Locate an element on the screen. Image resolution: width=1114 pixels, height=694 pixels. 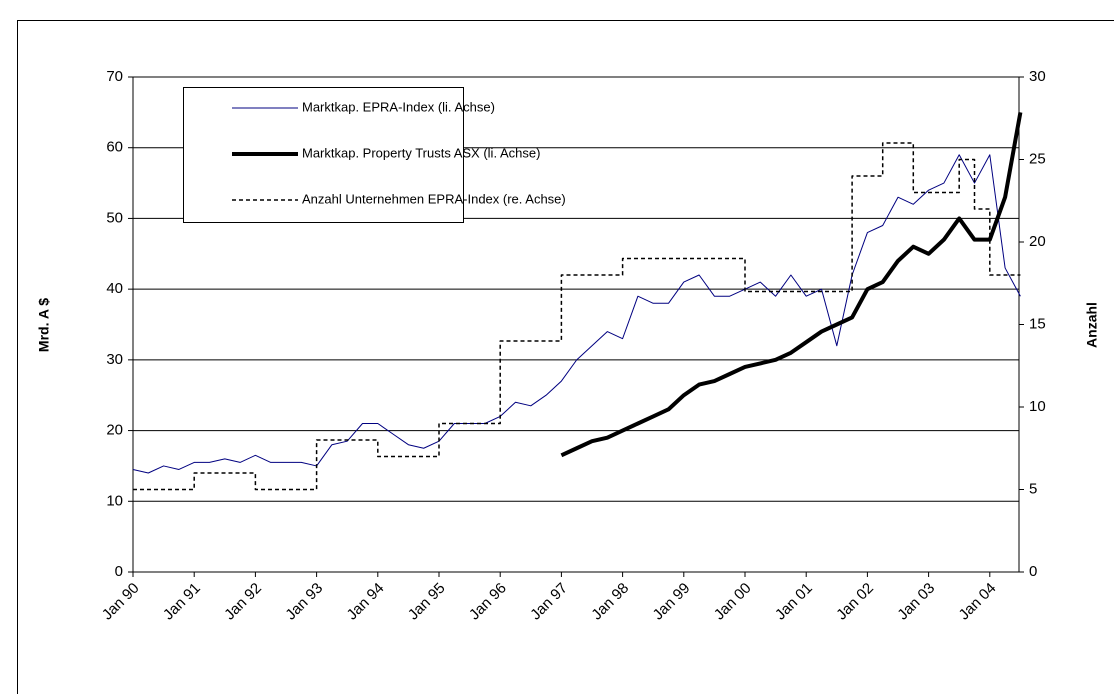
x-tick-label: Jan 02 is located at coordinates (855, 602).